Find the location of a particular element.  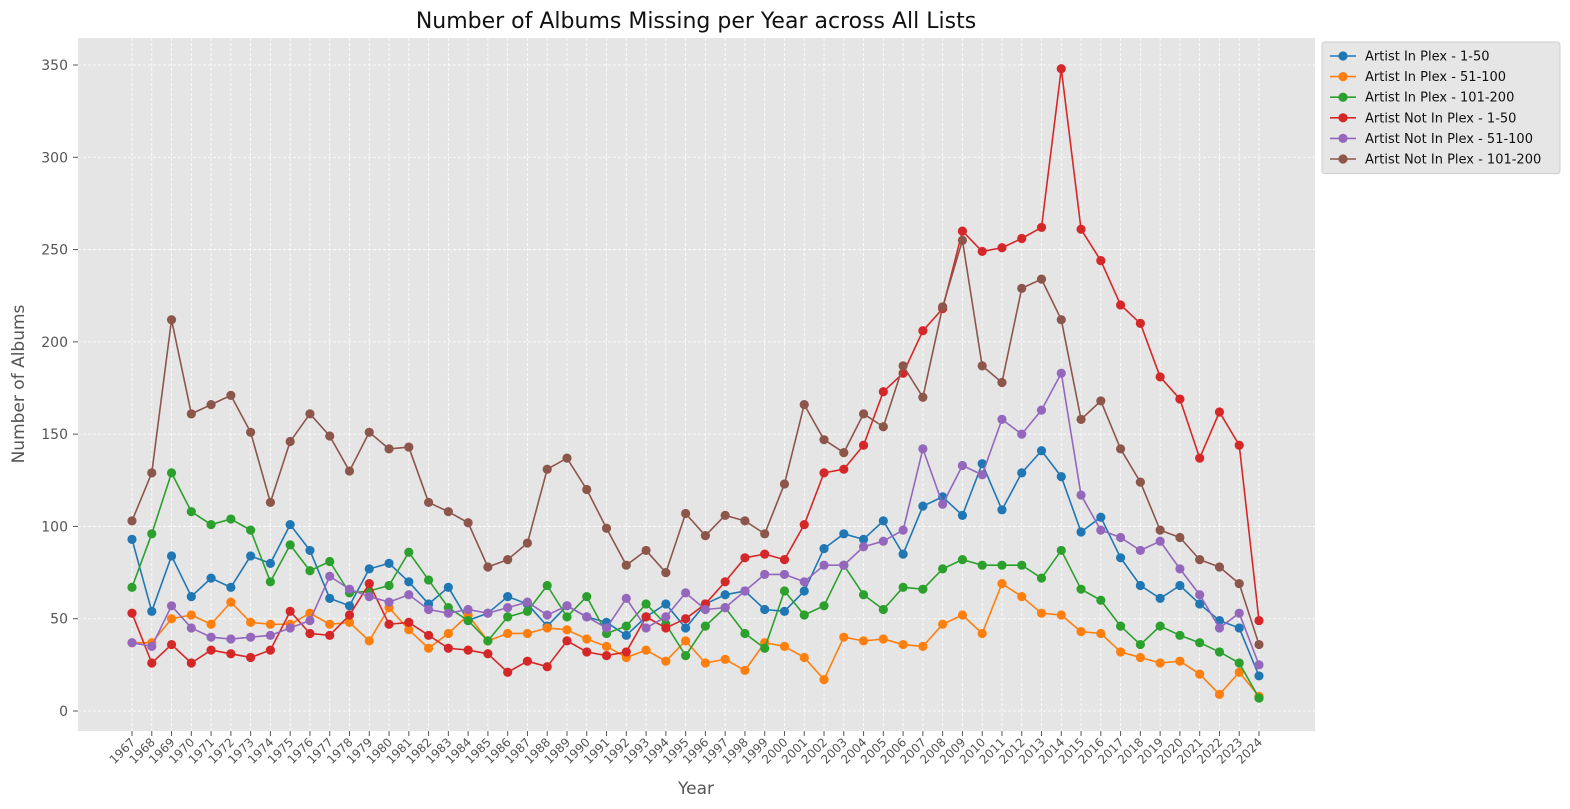

legend-item: Artist In Plex - 51-100 is located at coordinates (1418, 77).